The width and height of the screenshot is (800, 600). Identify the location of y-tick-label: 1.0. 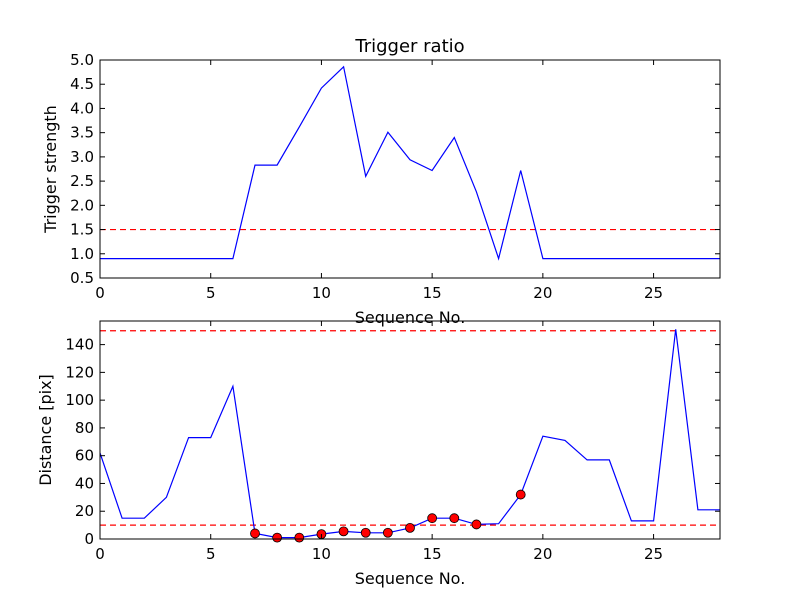
(82, 254).